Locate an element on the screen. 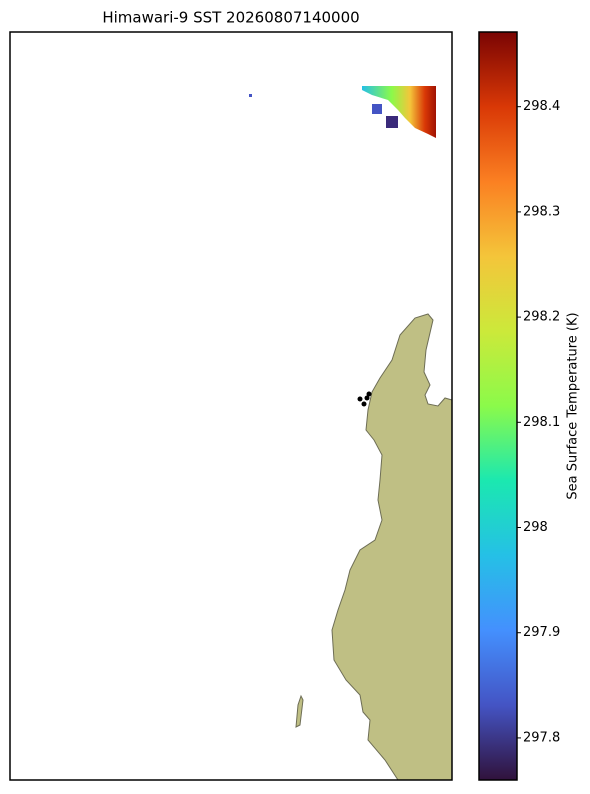 The height and width of the screenshot is (794, 590). land is located at coordinates (391, 546).